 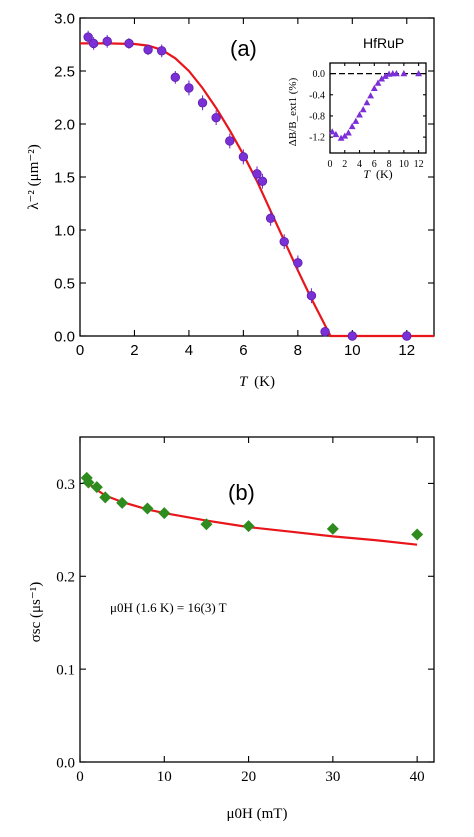 What do you see at coordinates (64, 18) in the screenshot?
I see `y-tick-label: 3.0` at bounding box center [64, 18].